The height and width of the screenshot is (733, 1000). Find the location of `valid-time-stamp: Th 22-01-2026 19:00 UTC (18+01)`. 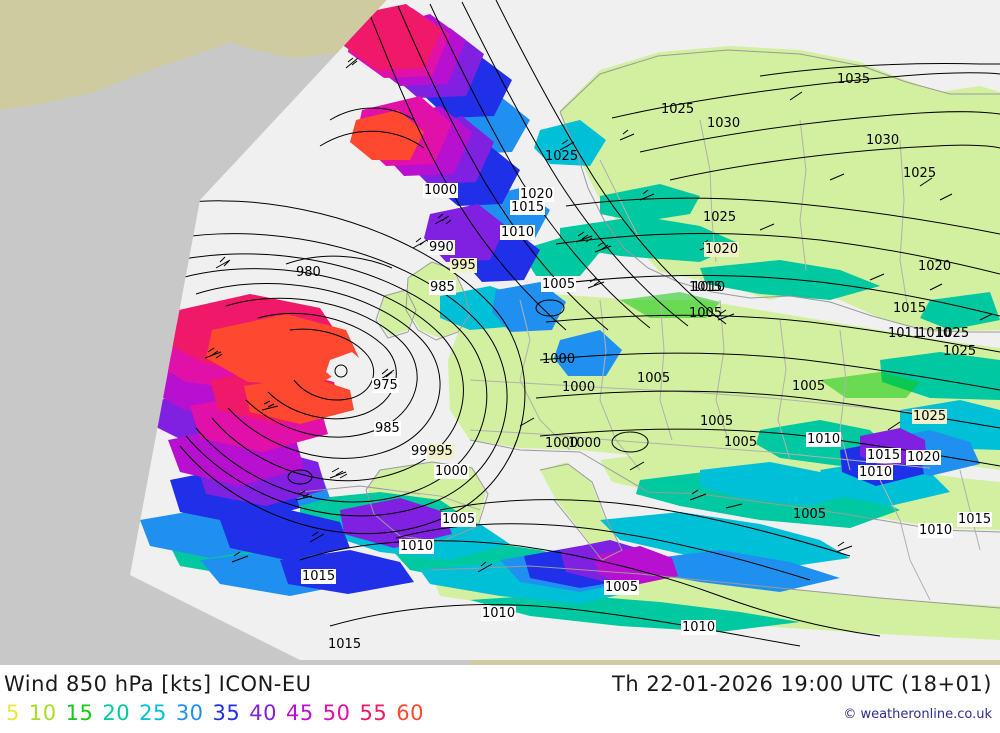

valid-time-stamp: Th 22-01-2026 19:00 UTC (18+01) is located at coordinates (802, 684).